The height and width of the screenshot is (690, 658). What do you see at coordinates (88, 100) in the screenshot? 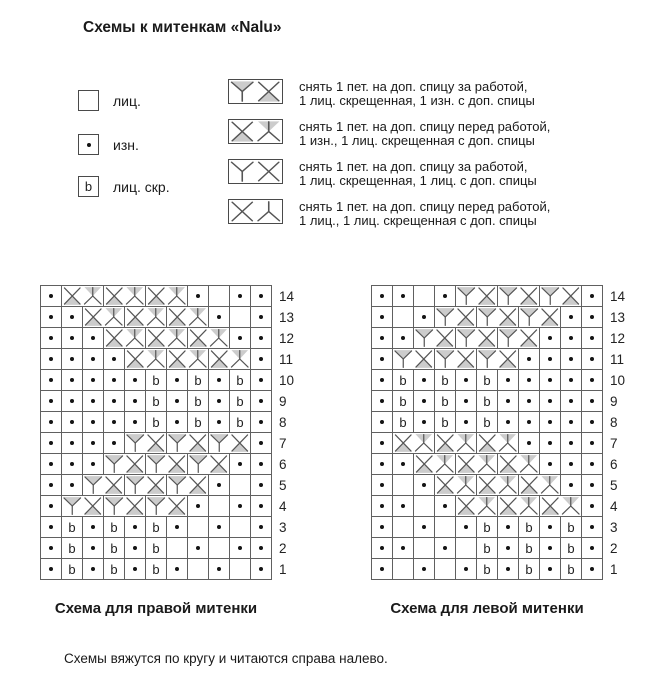
I see `knit-empty-square-icon` at bounding box center [88, 100].